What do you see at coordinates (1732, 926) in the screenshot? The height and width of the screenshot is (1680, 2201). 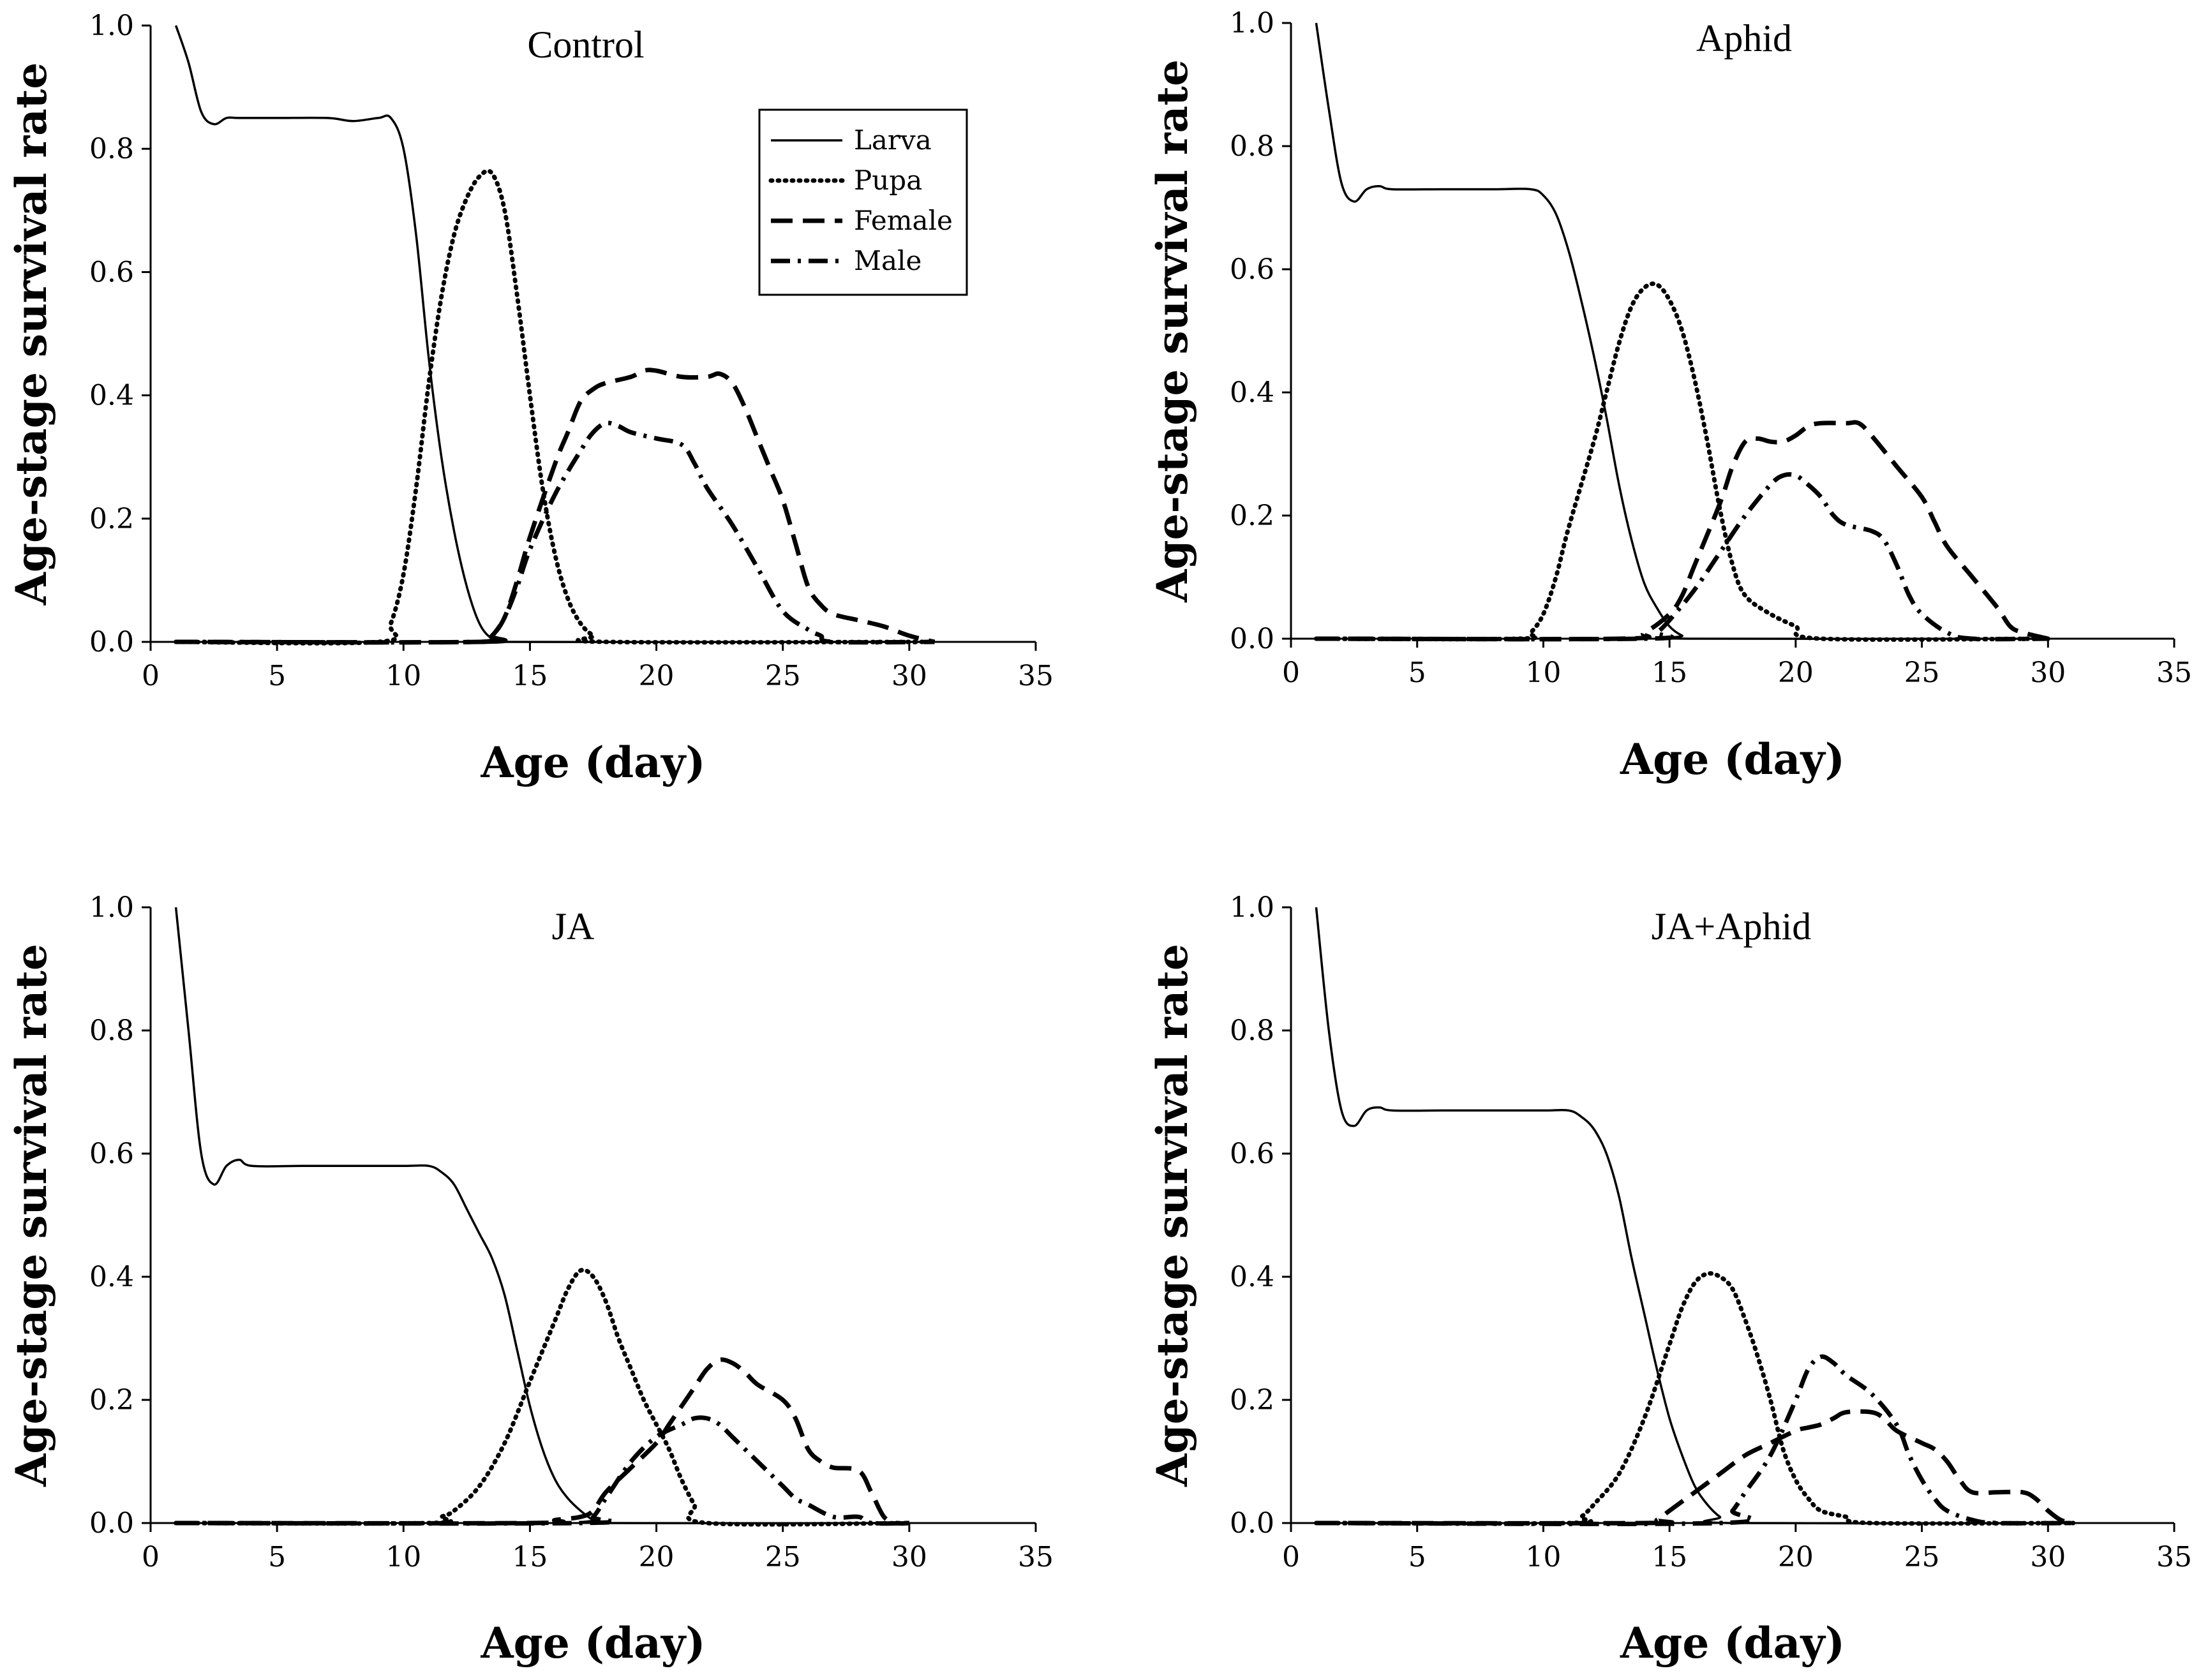 I see `chart-title: JA+Aphid` at bounding box center [1732, 926].